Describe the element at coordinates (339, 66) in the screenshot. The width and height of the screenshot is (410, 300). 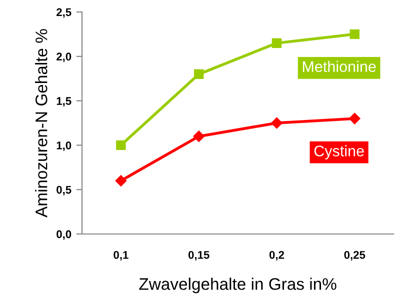
I see `series-label: Methionine` at that location.